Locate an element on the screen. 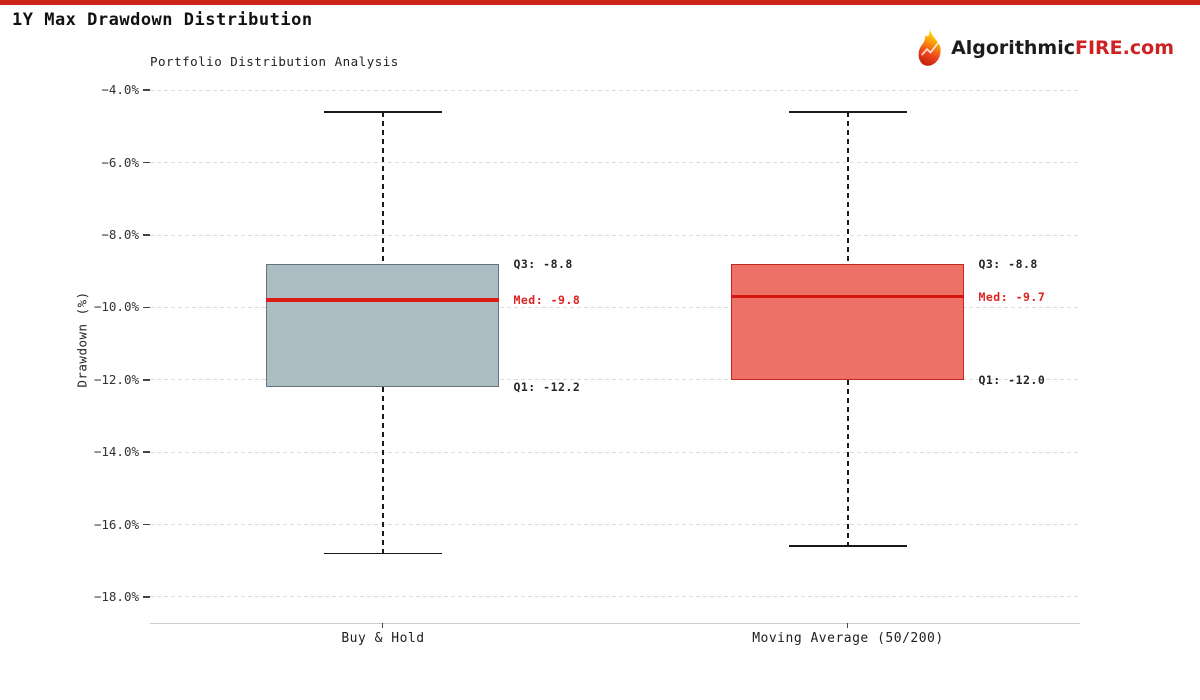 The height and width of the screenshot is (700, 1200). brand-name-red: FIRE.com is located at coordinates (1124, 48).